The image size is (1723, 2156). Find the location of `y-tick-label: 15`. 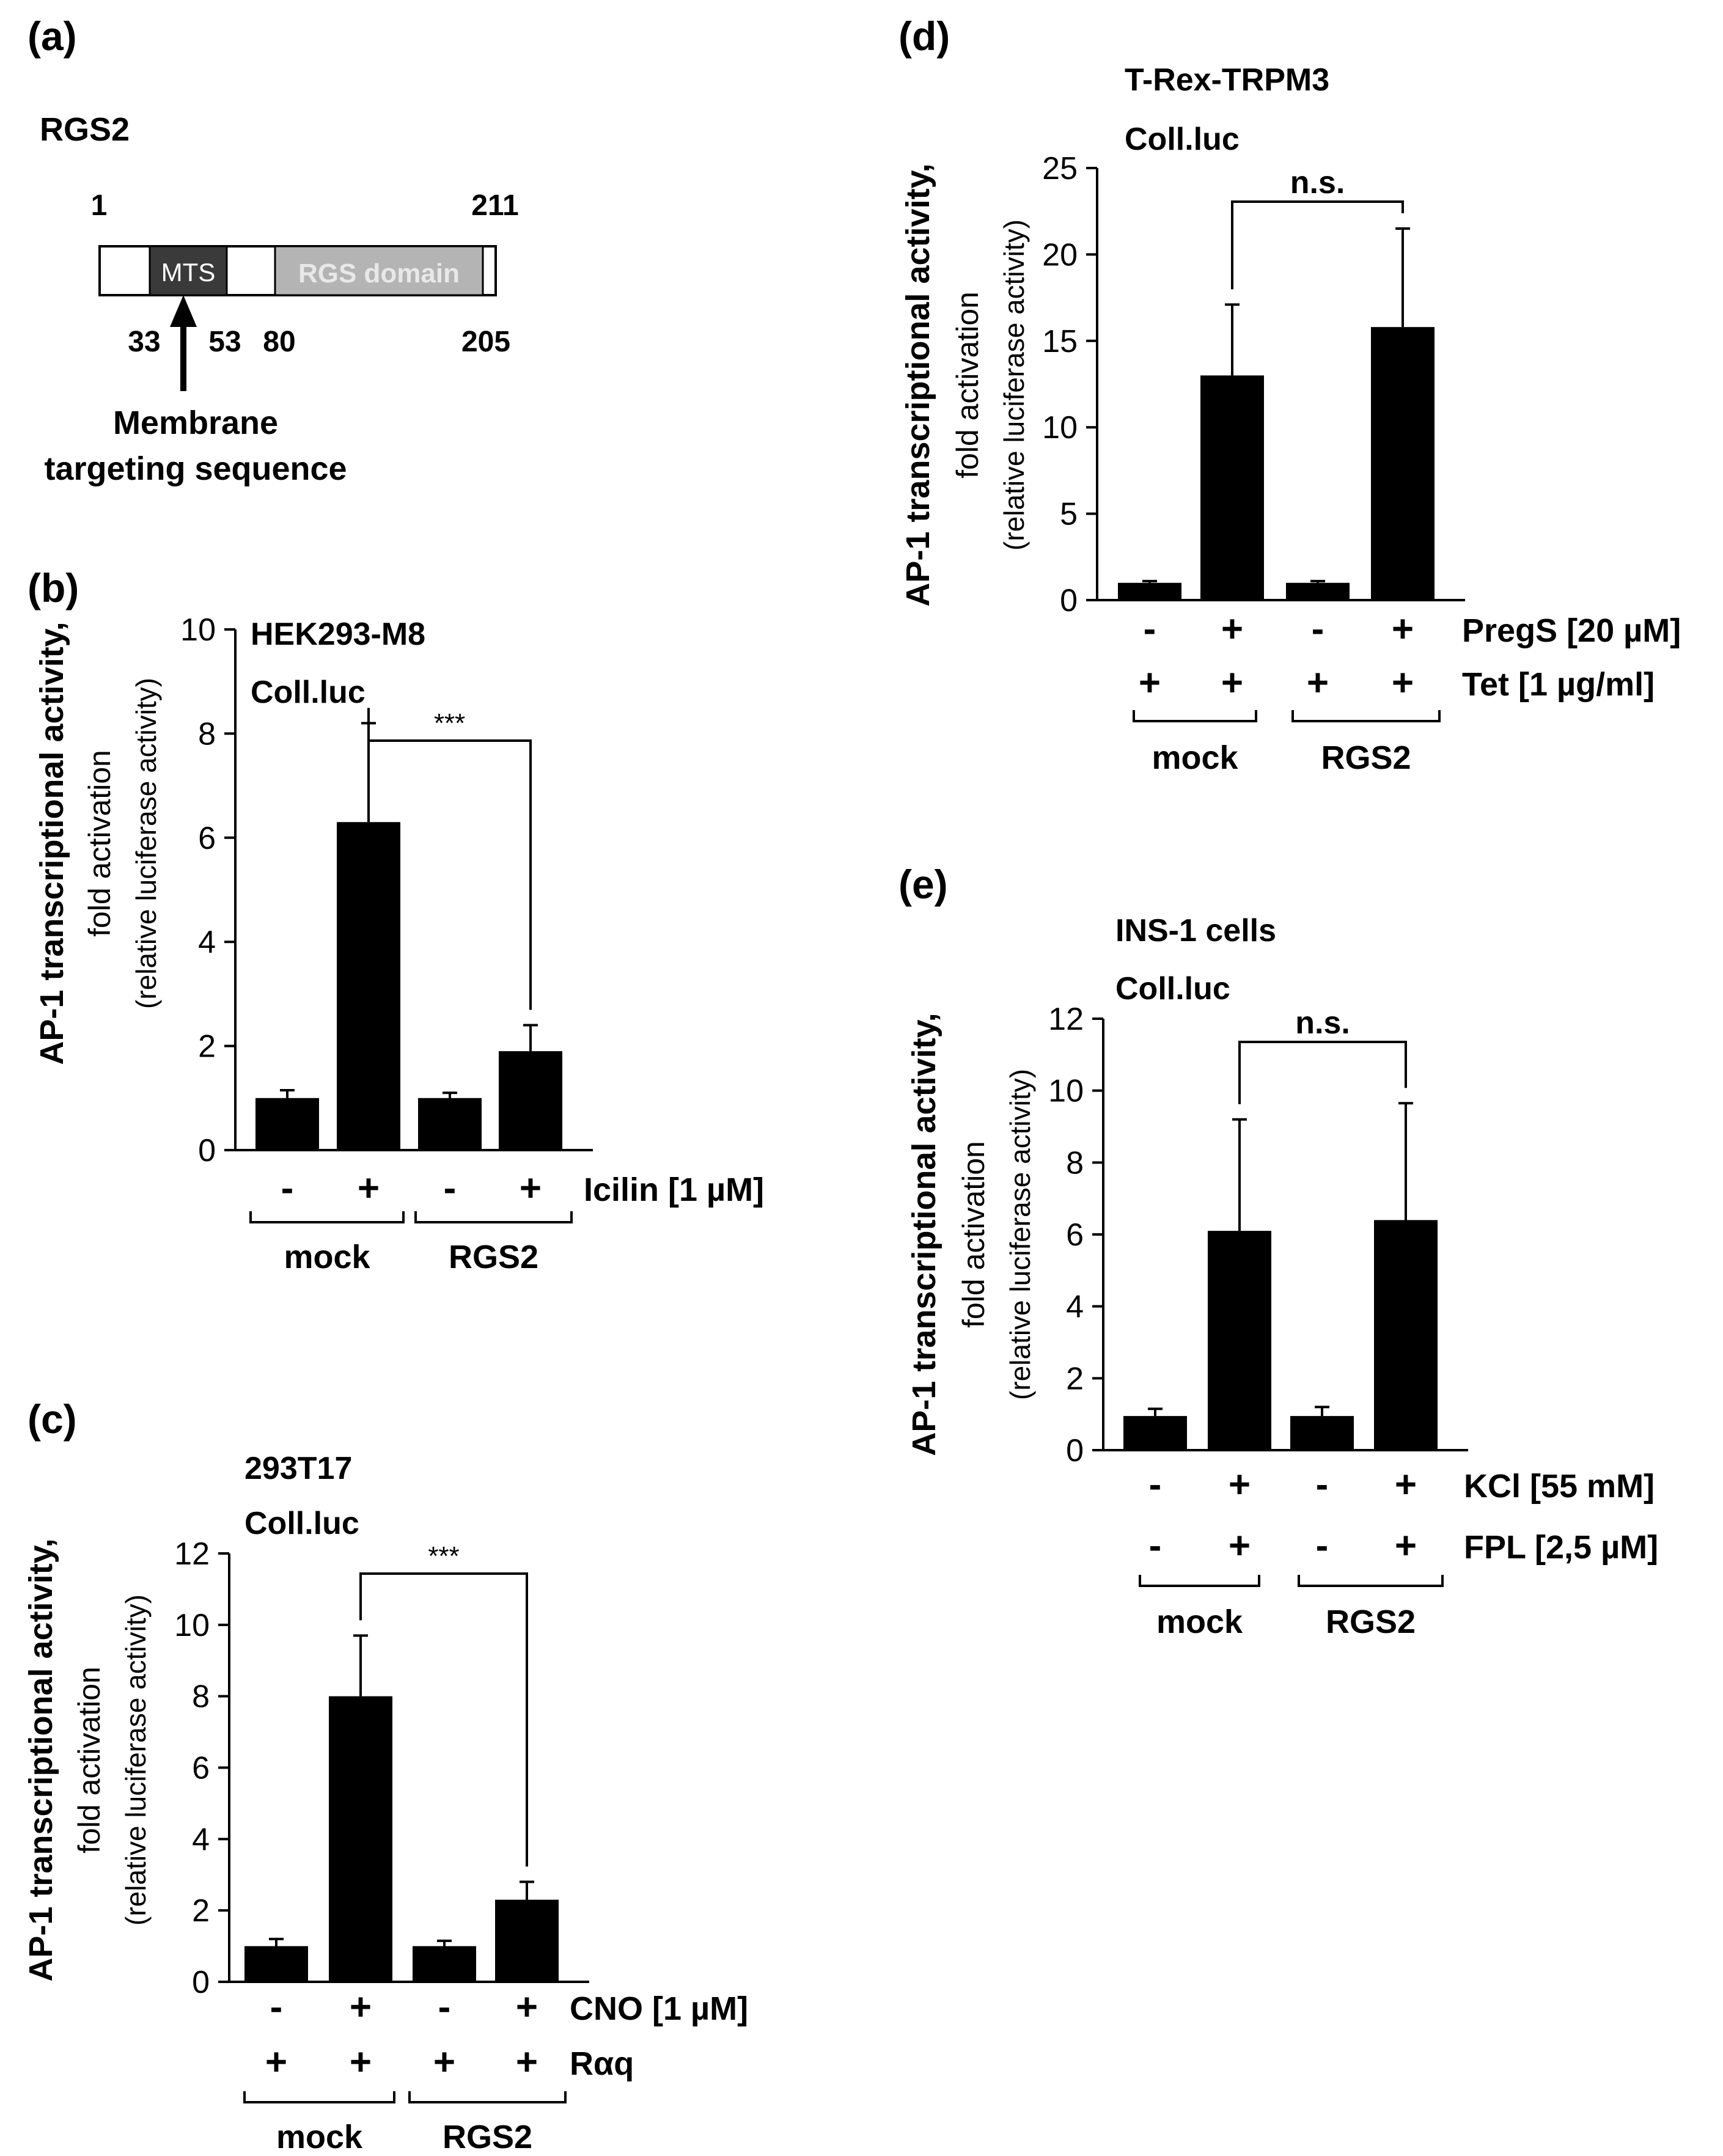

y-tick-label: 15 is located at coordinates (1060, 342).